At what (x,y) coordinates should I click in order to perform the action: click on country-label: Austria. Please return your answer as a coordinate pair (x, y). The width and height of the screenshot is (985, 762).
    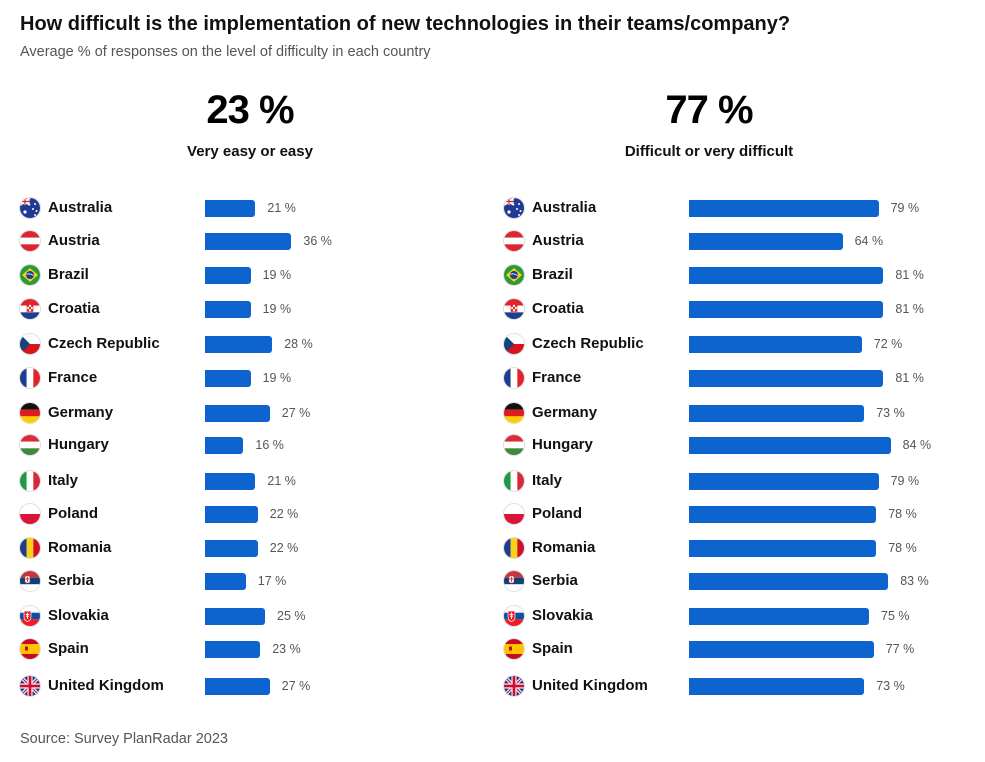
    Looking at the image, I should click on (74, 240).